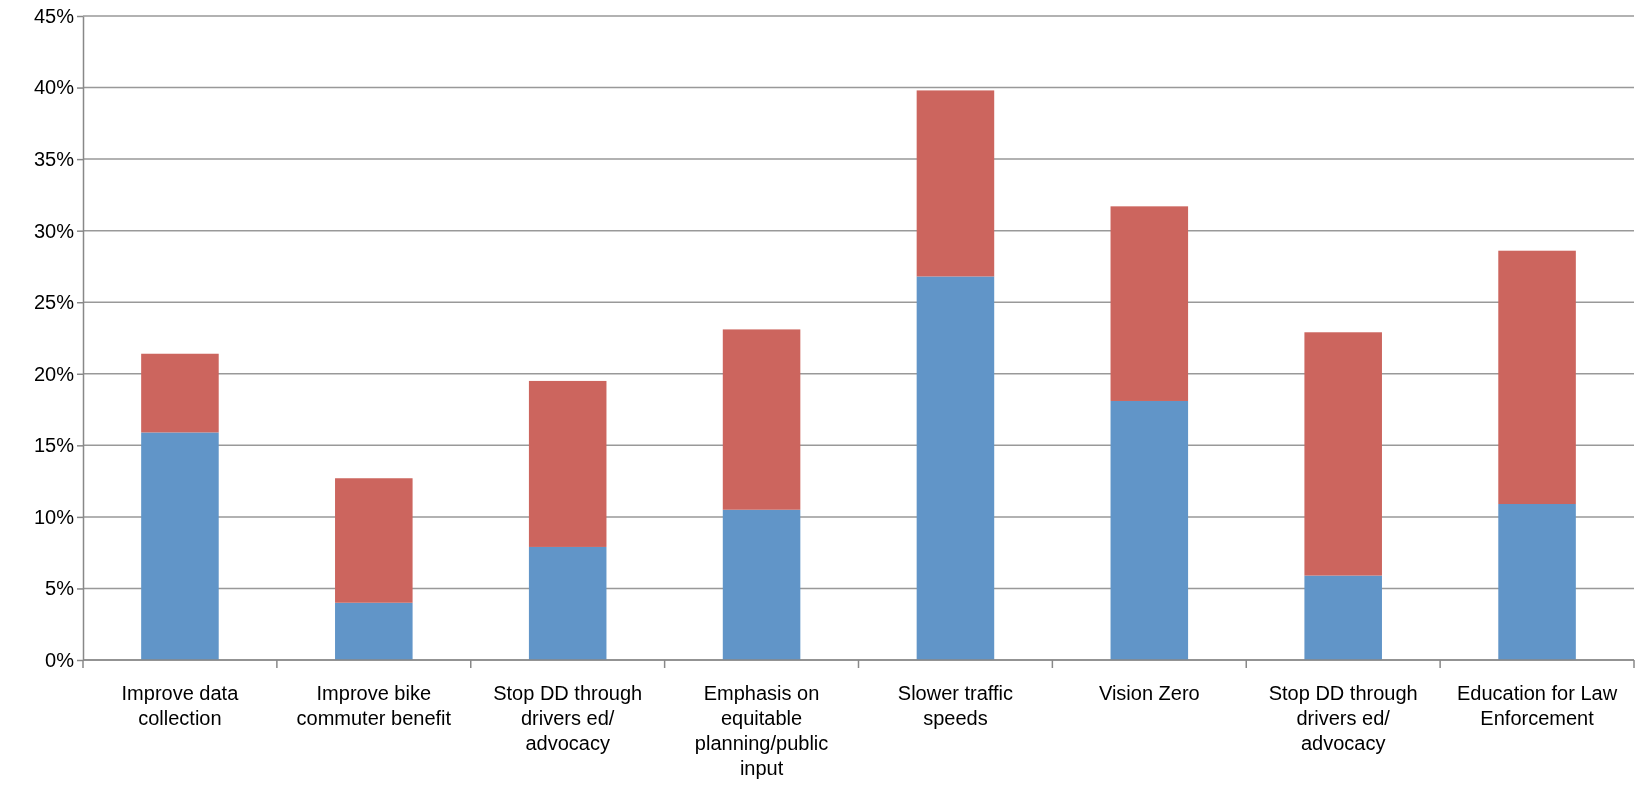 The image size is (1651, 805). What do you see at coordinates (54, 373) in the screenshot?
I see `y-tick-label: 20%` at bounding box center [54, 373].